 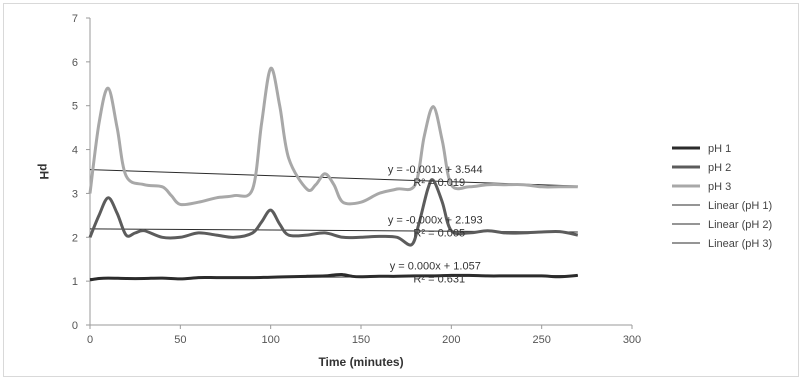 What do you see at coordinates (439, 280) in the screenshot?
I see `trendline-r-squared: R² = 0.631` at bounding box center [439, 280].